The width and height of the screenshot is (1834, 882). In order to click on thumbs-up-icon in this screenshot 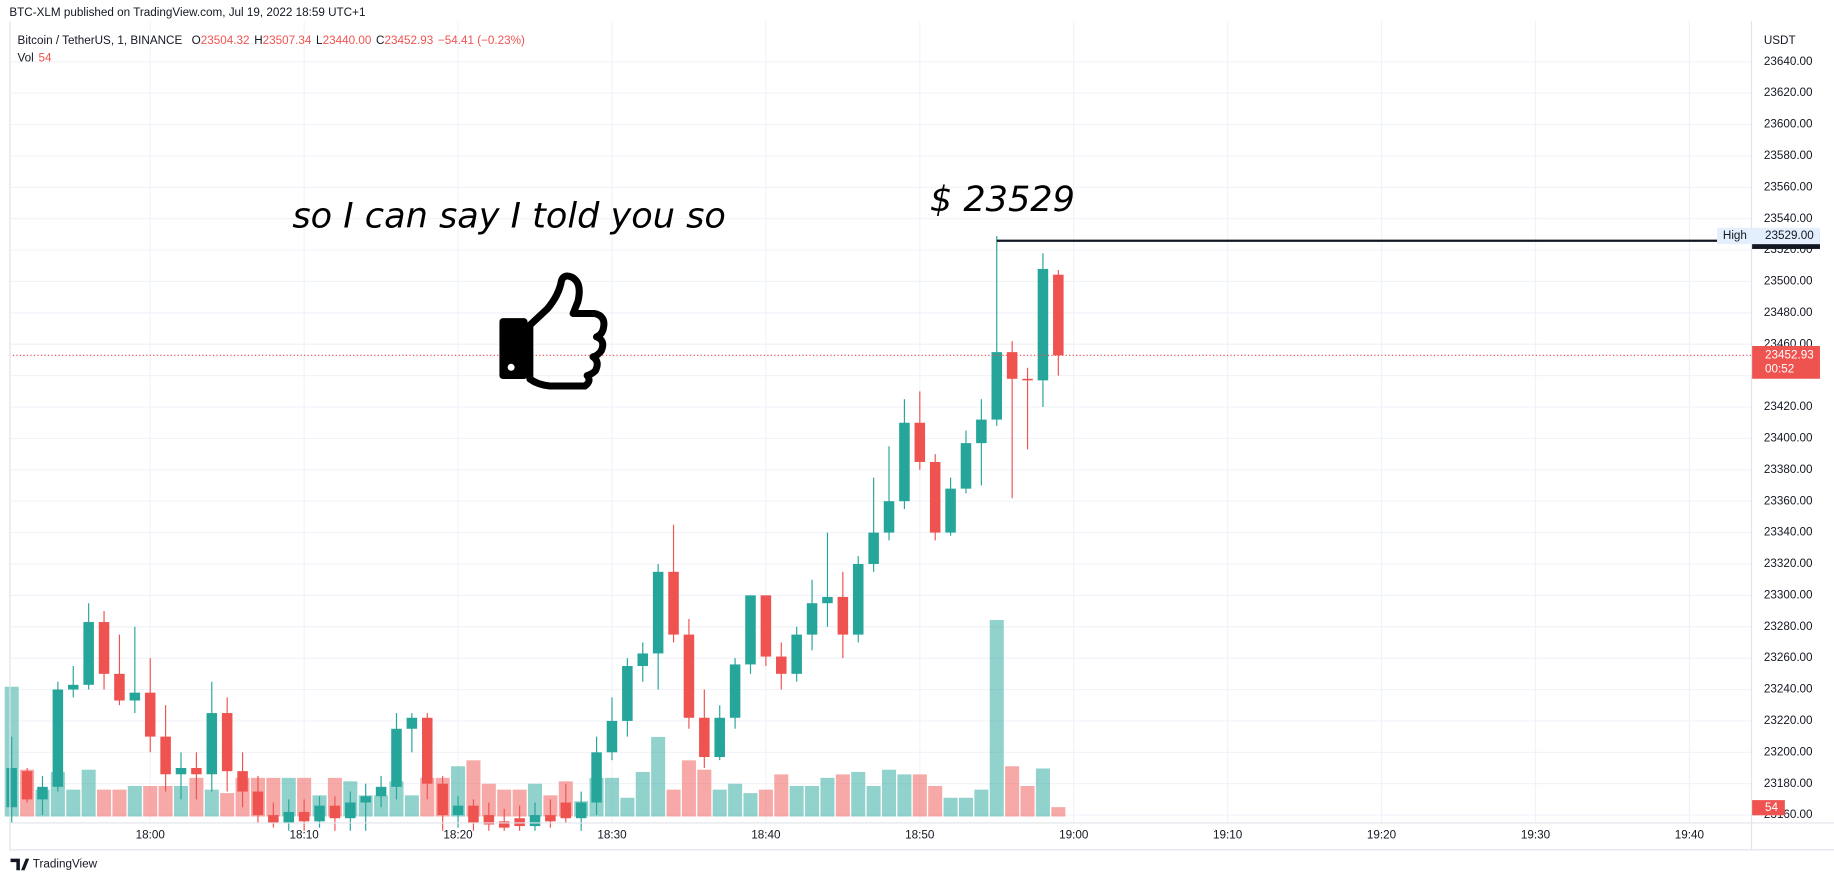, I will do `click(553, 331)`.